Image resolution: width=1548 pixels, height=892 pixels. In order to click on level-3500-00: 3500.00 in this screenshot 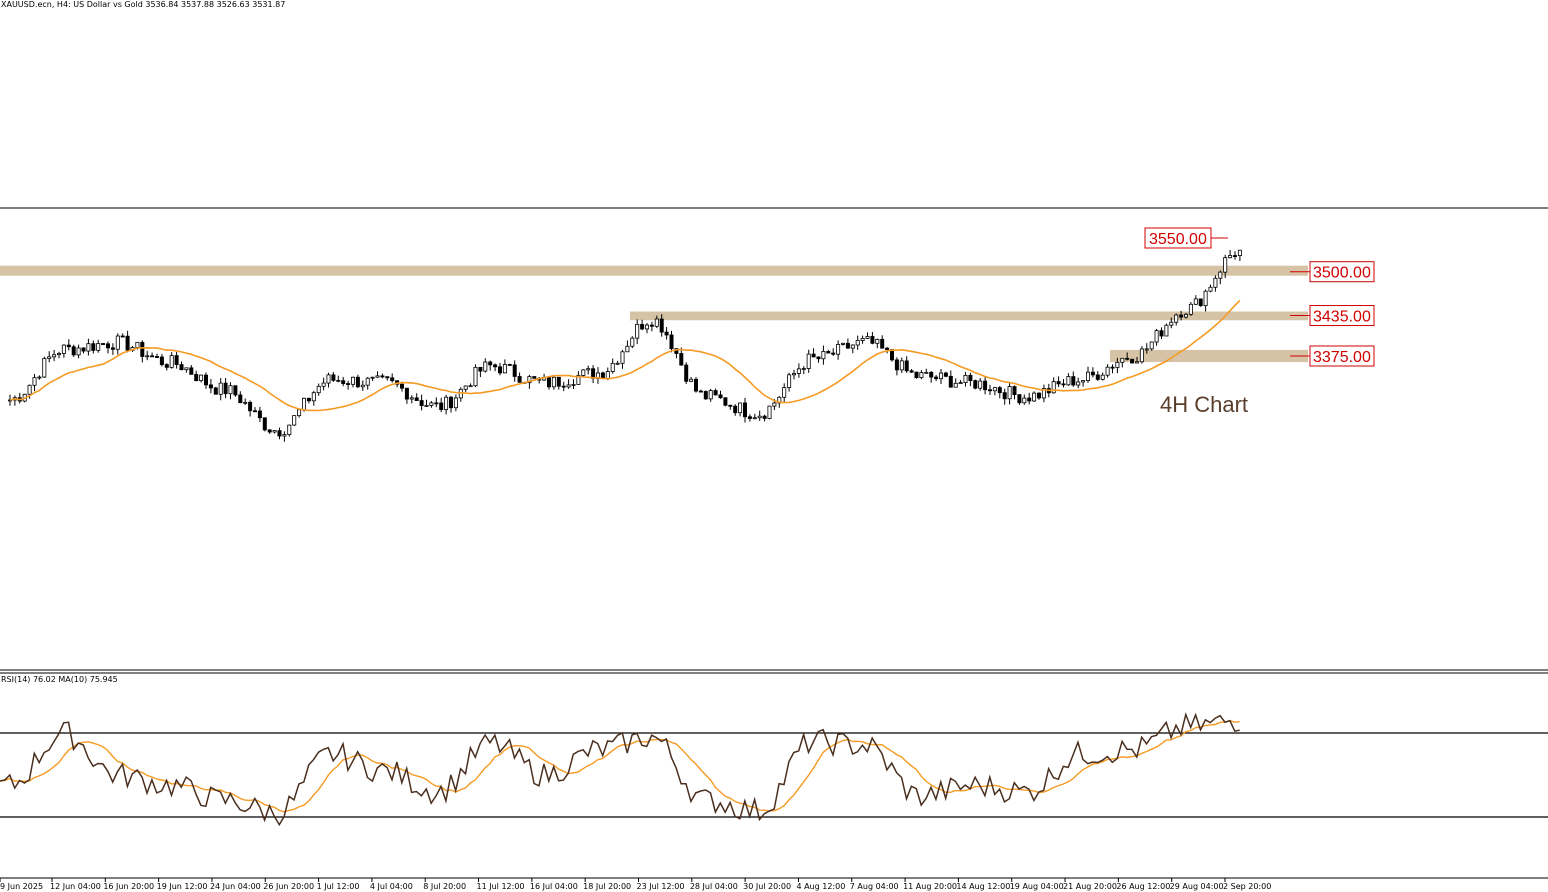, I will do `click(1332, 272)`.